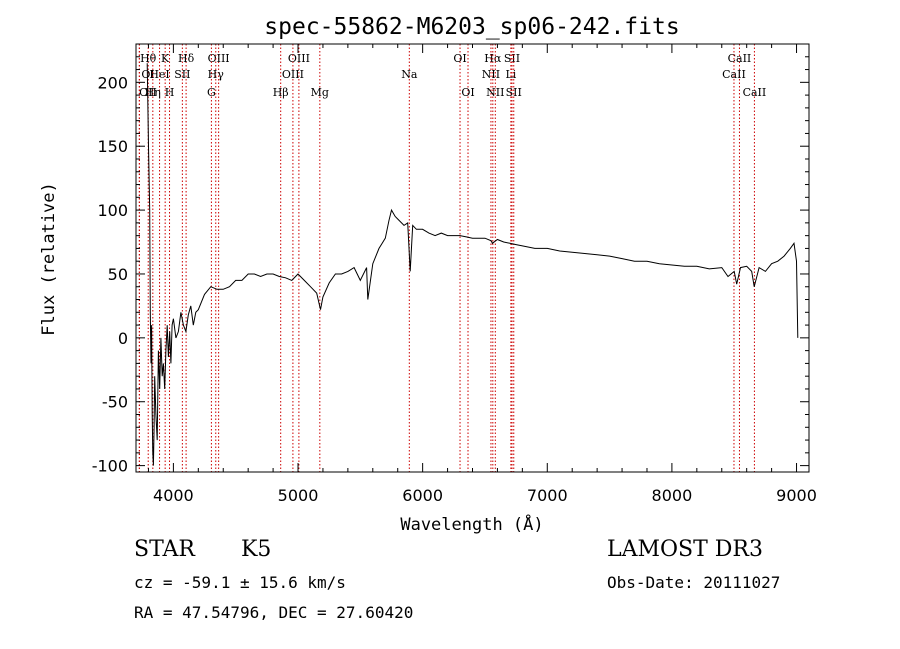 This screenshot has width=900, height=649. Describe the element at coordinates (422, 495) in the screenshot. I see `x-tick-label: 6000` at that location.